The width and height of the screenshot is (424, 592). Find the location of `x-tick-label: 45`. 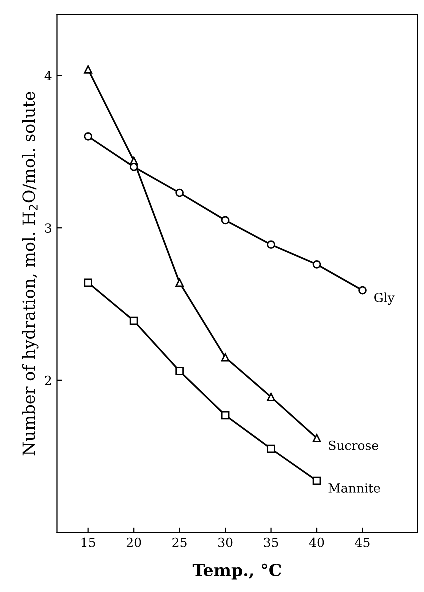

x-tick-label: 45 is located at coordinates (362, 543).